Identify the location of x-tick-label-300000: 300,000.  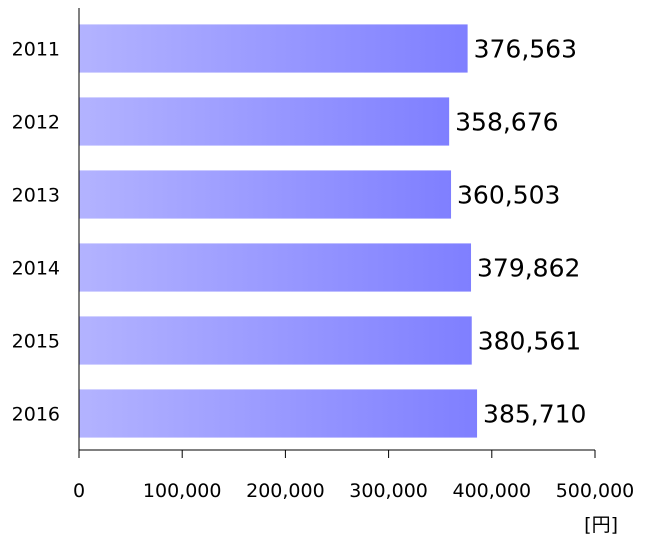
(388, 491).